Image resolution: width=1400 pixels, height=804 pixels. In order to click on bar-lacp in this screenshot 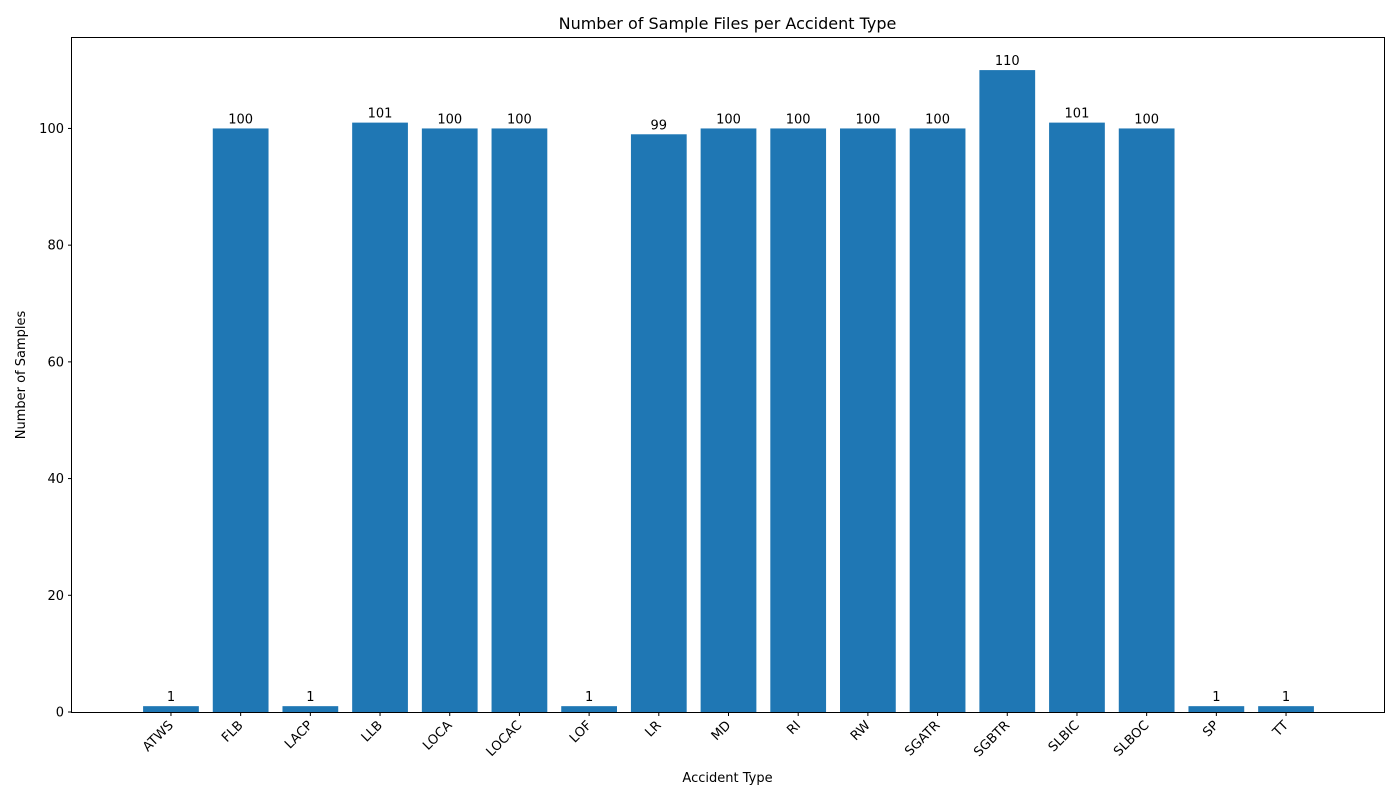, I will do `click(310, 709)`.